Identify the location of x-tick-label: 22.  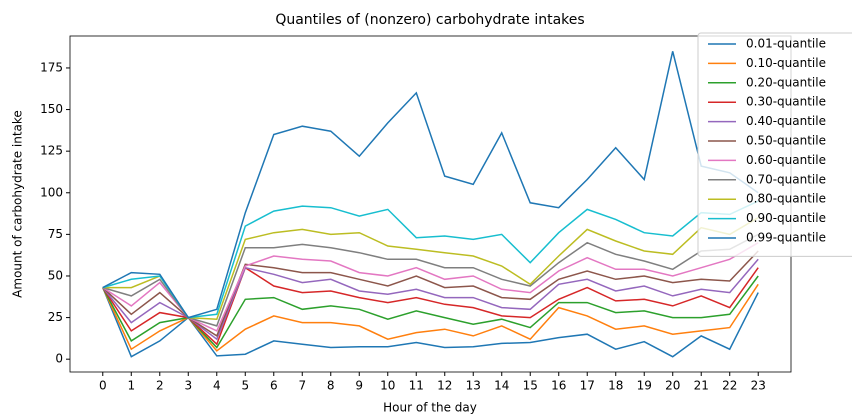
(729, 386).